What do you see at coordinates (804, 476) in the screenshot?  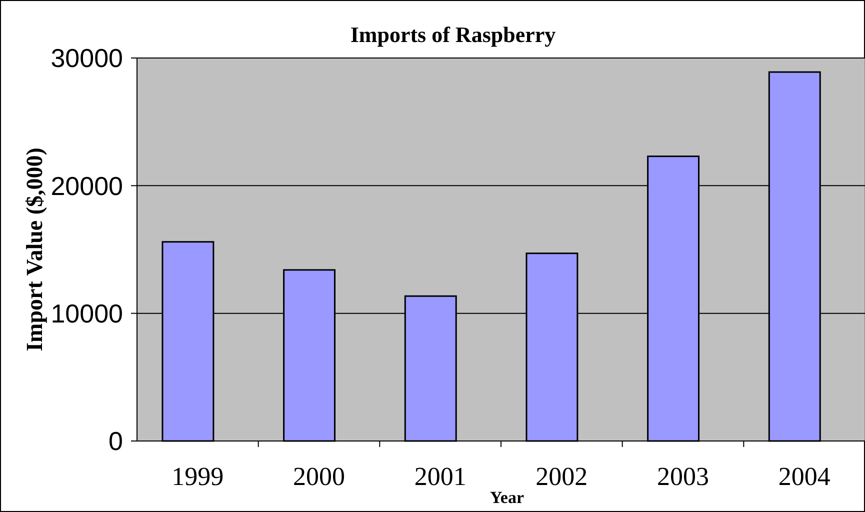 I see `x-tick-label: 2004` at bounding box center [804, 476].